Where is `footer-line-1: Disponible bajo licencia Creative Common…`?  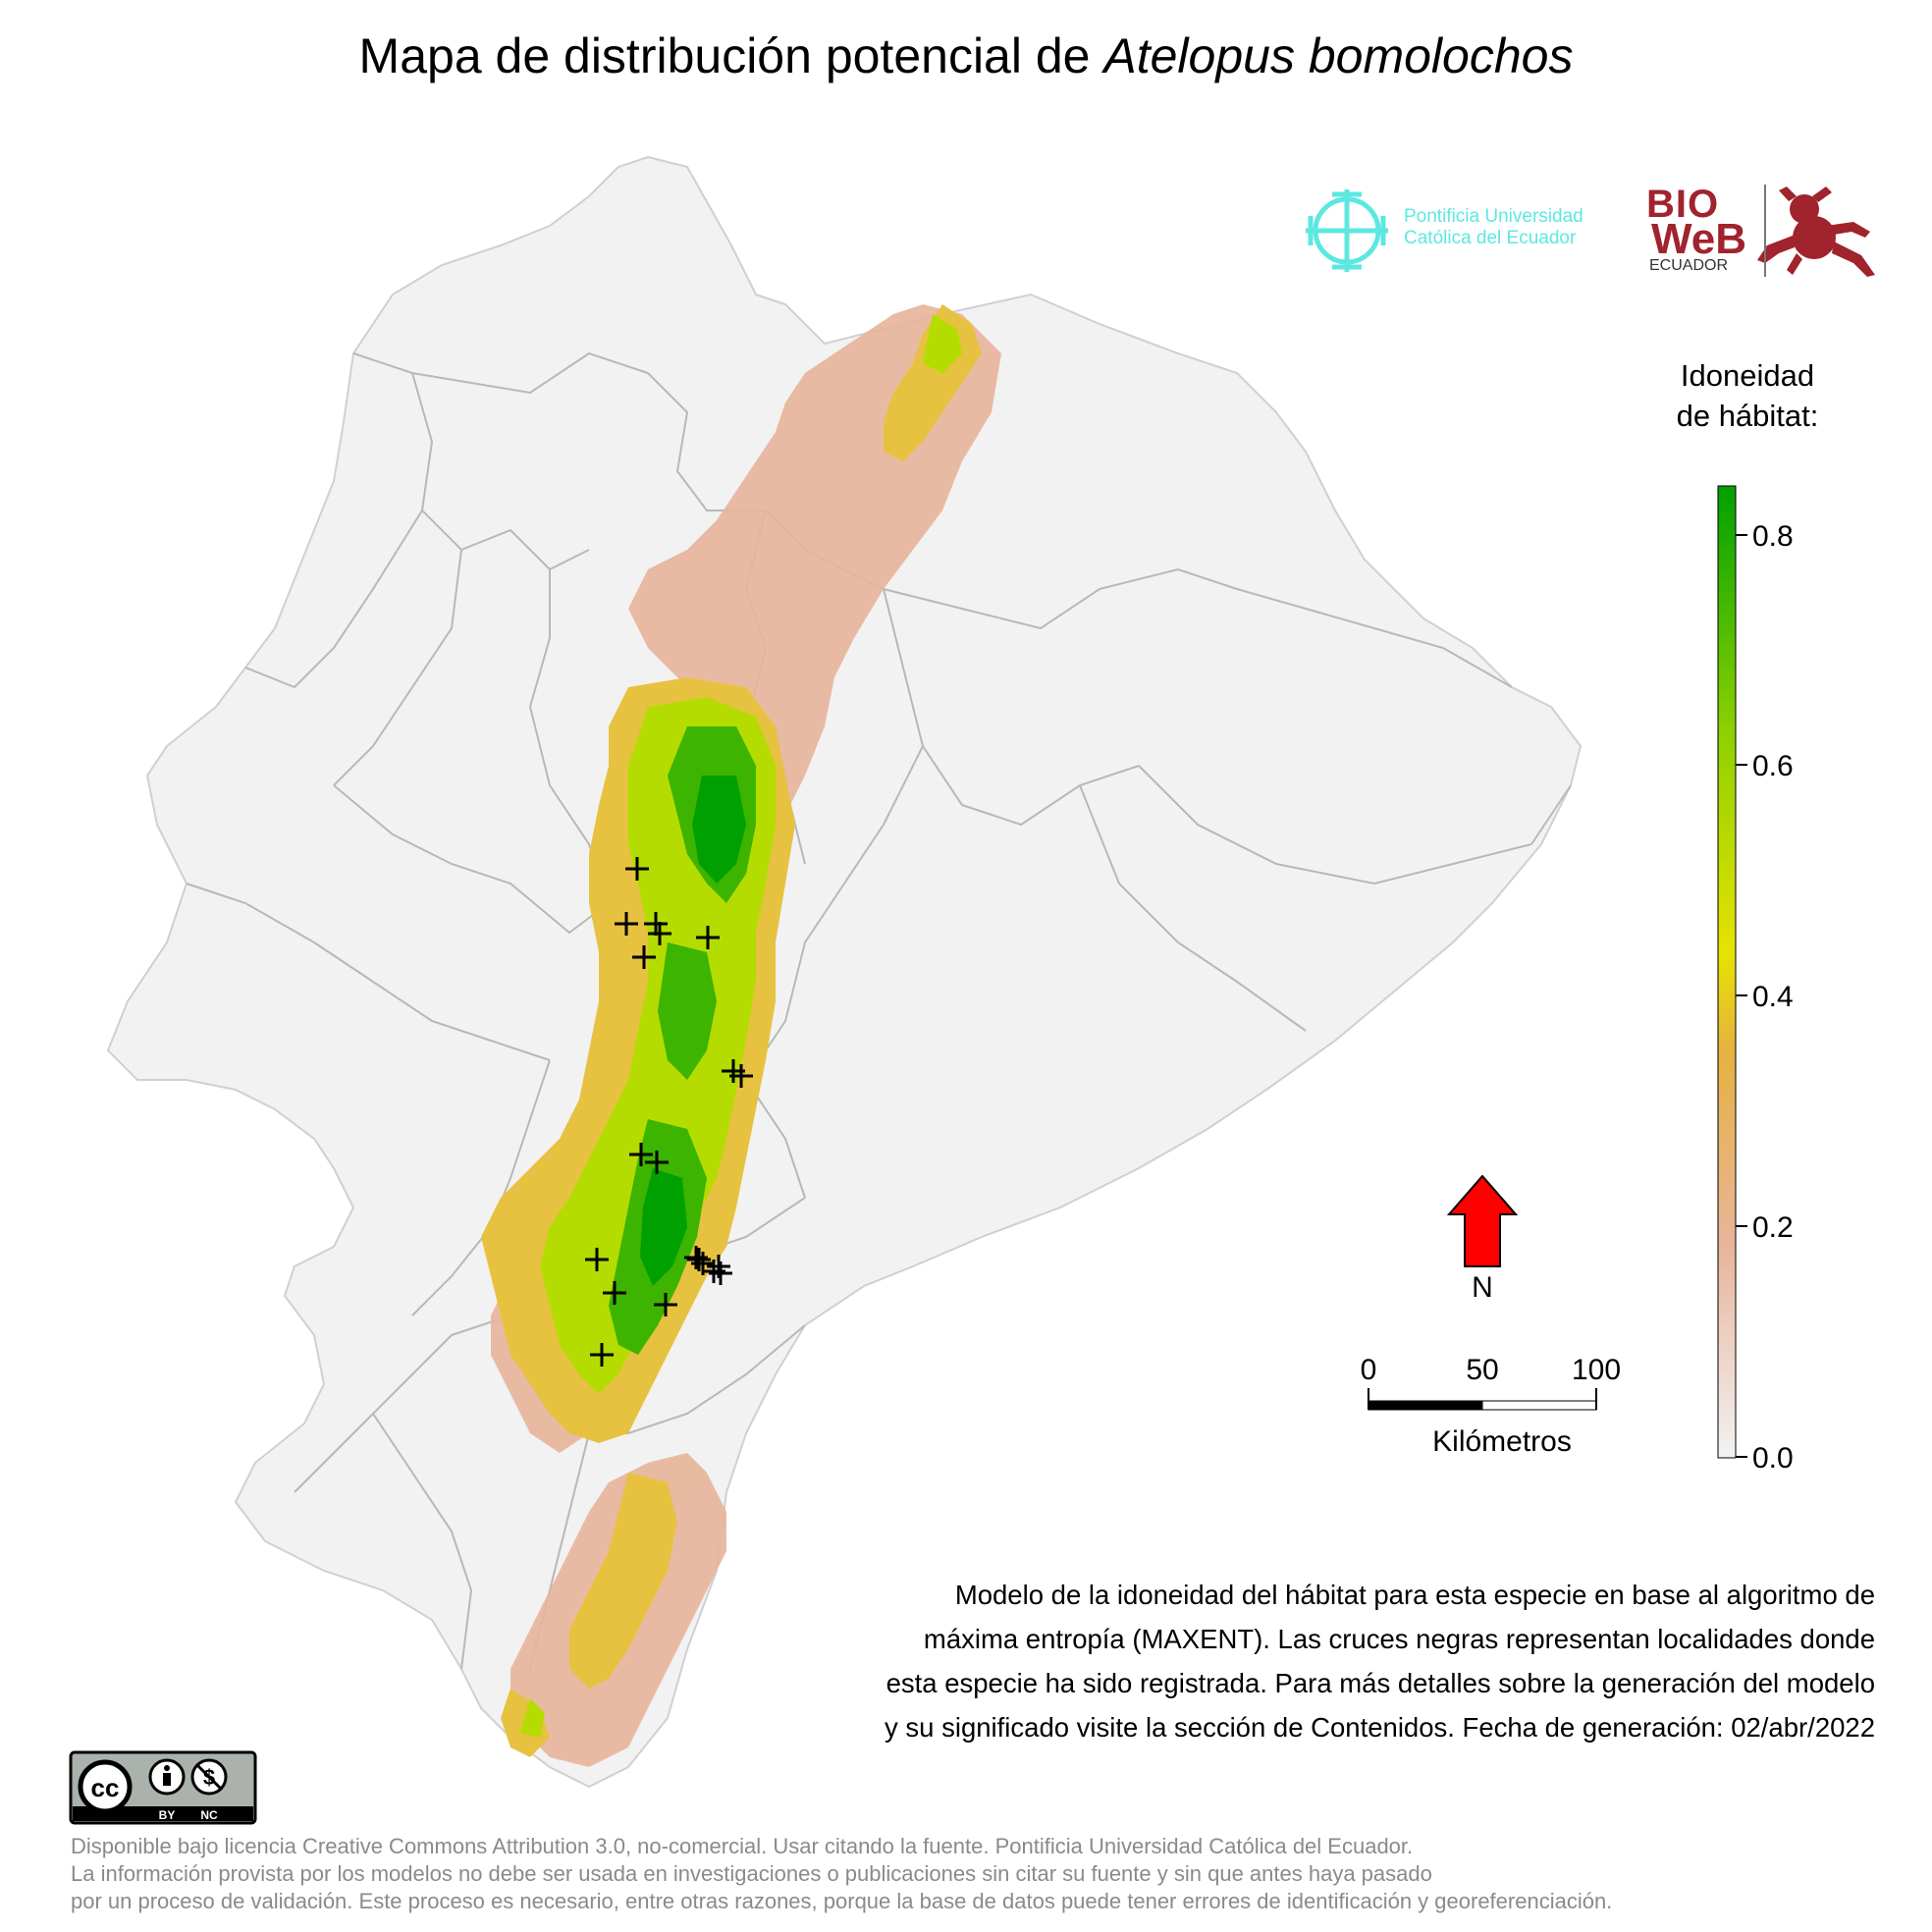
footer-line-1: Disponible bajo licencia Creative Common… is located at coordinates (742, 1846).